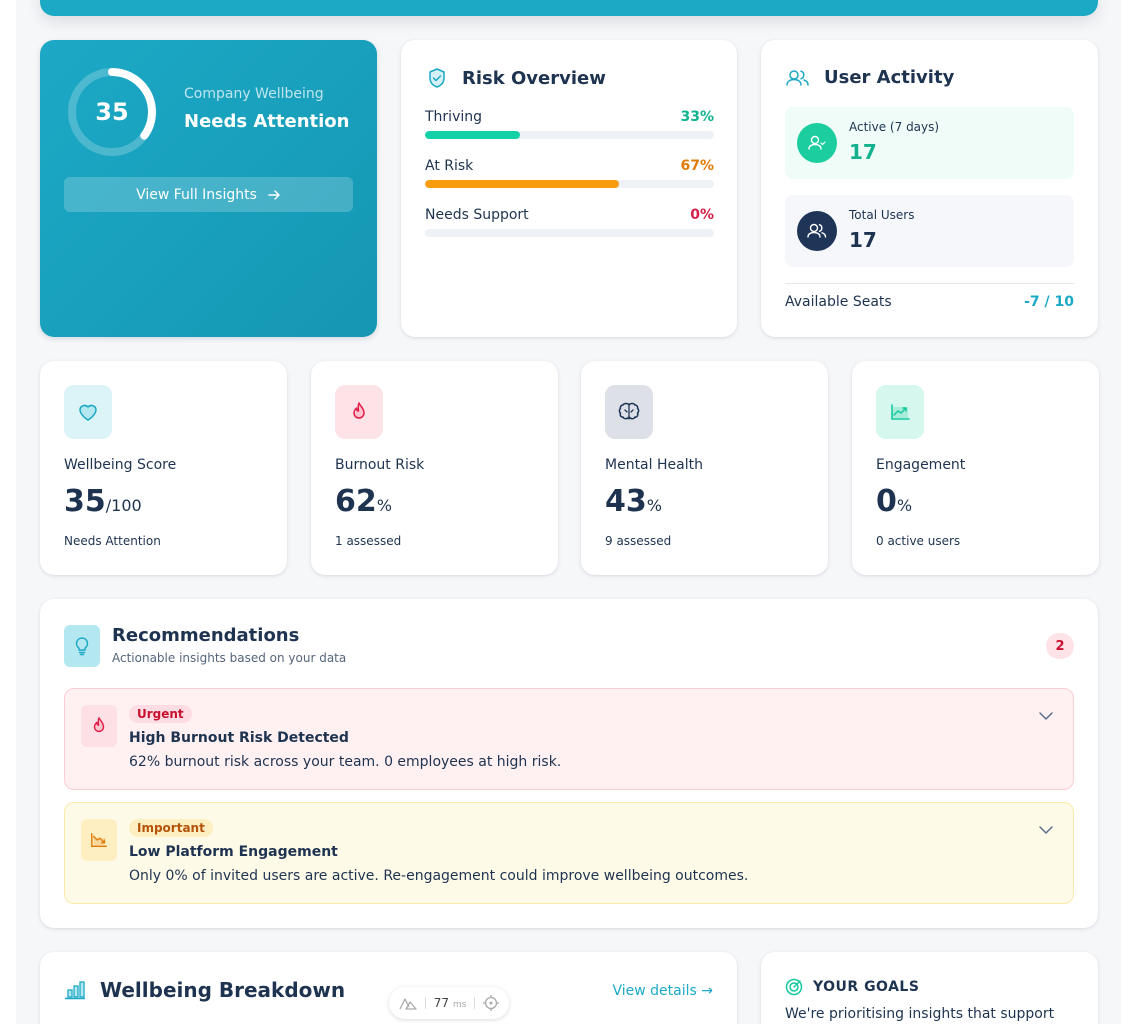 This screenshot has height=1024, width=1133. What do you see at coordinates (254, 94) in the screenshot?
I see `hero-subtitle: Company Wellbeing` at bounding box center [254, 94].